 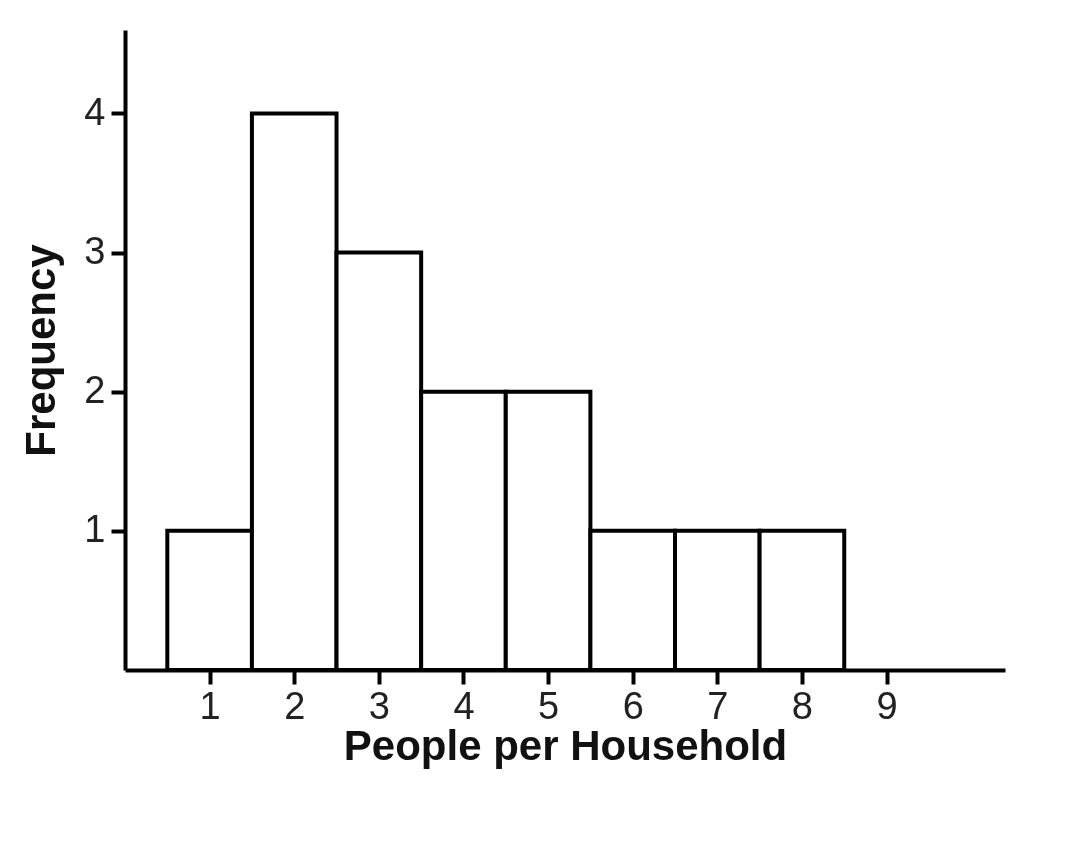 What do you see at coordinates (95, 390) in the screenshot?
I see `y-tick-label: 2` at bounding box center [95, 390].